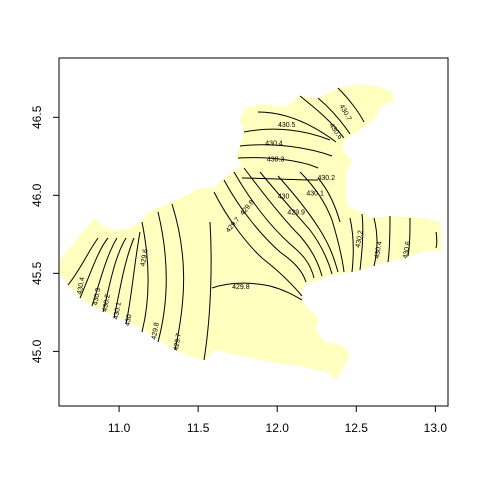  What do you see at coordinates (145, 257) in the screenshot?
I see `contour-label: 429.6` at bounding box center [145, 257].